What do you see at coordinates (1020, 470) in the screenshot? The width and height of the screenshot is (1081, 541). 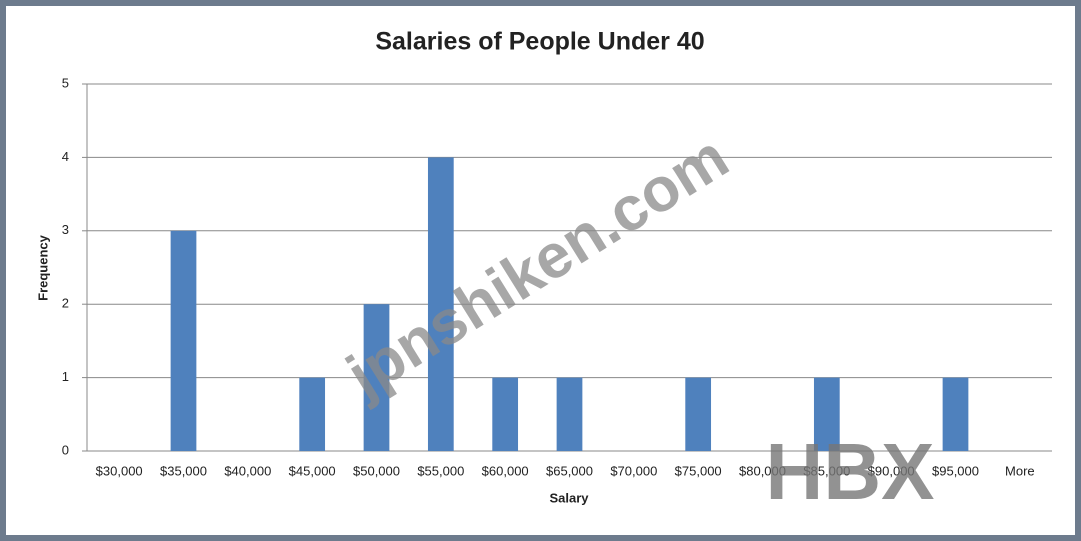 I see `x-tick-label: More` at bounding box center [1020, 470].